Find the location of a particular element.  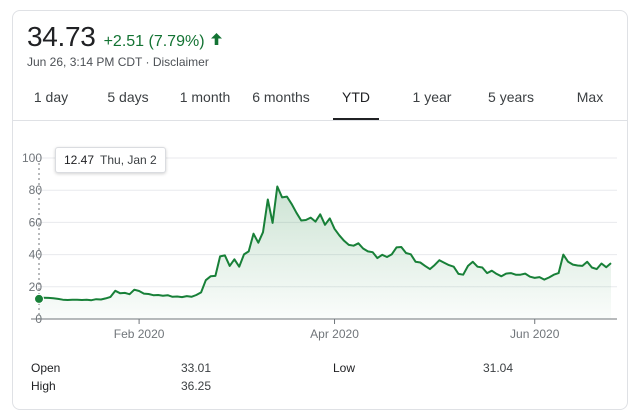

hover-point is located at coordinates (39, 298).